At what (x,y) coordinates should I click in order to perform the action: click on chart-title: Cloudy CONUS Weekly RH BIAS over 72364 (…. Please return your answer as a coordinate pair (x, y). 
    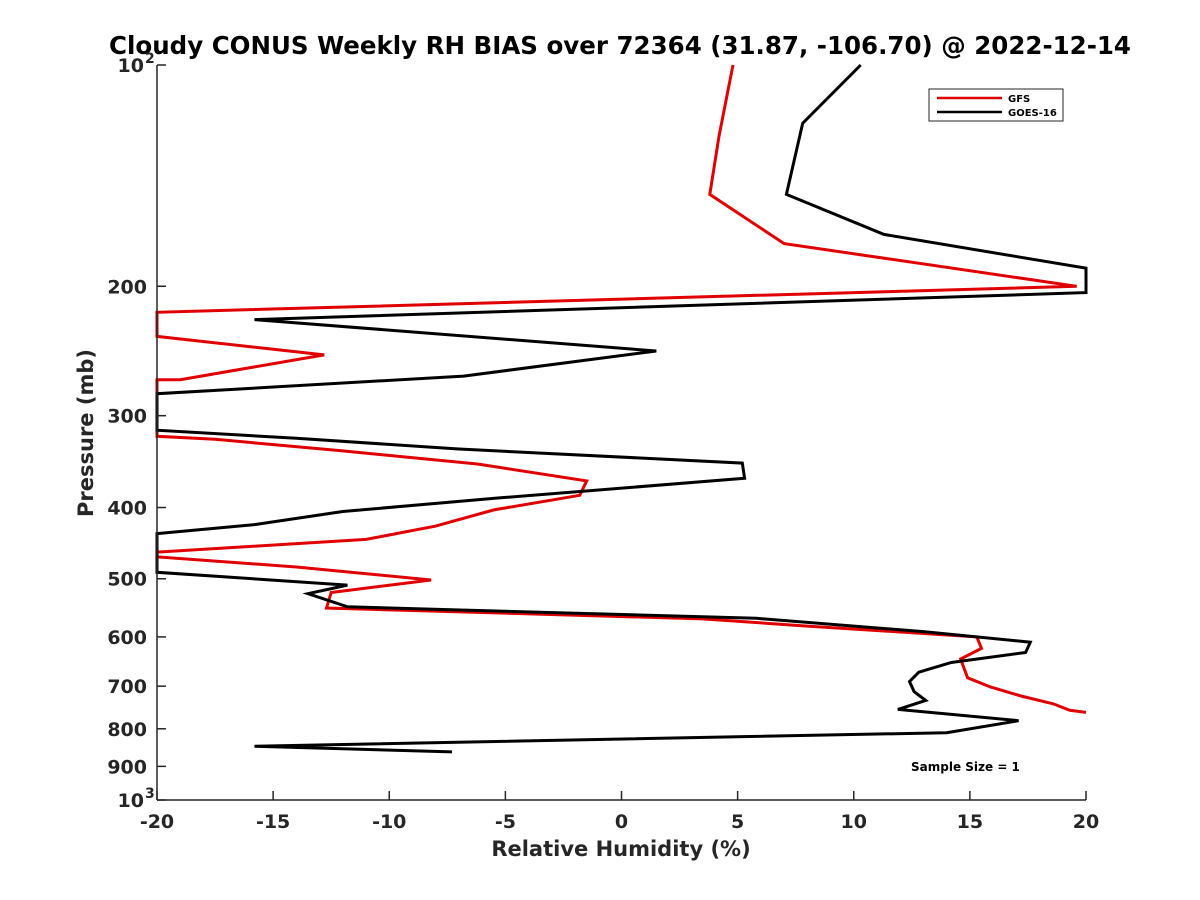
    Looking at the image, I should click on (620, 45).